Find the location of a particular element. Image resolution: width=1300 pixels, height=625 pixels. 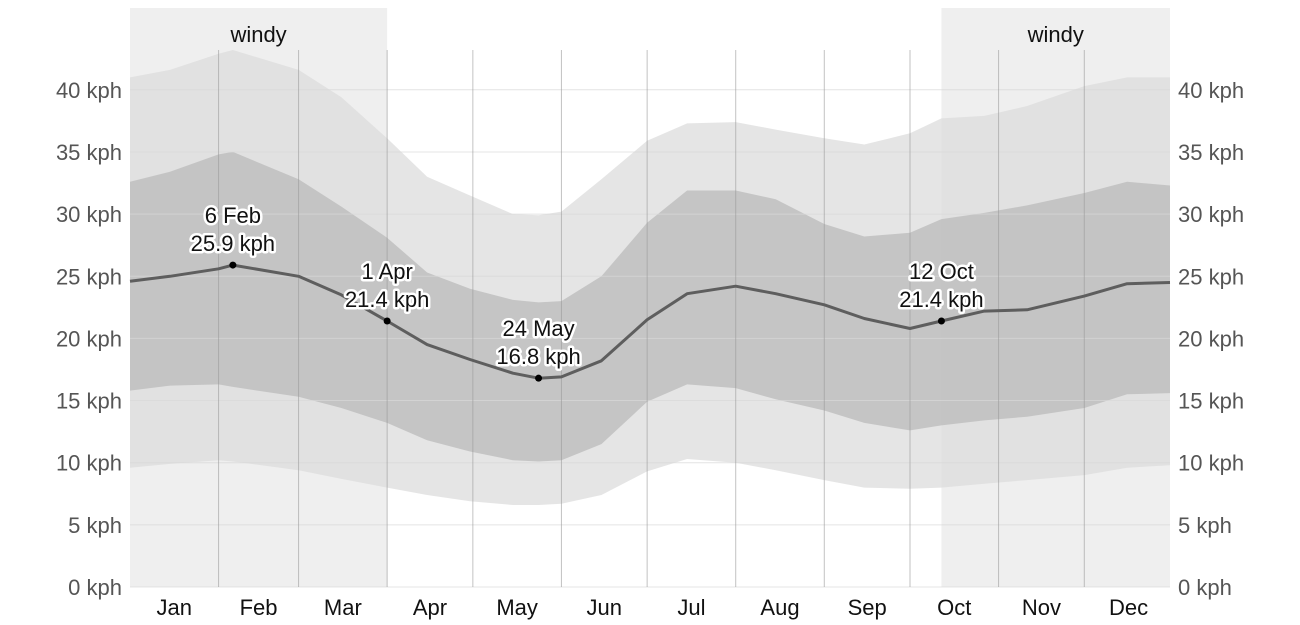

annotation-date-2: 24 May is located at coordinates (538, 328).